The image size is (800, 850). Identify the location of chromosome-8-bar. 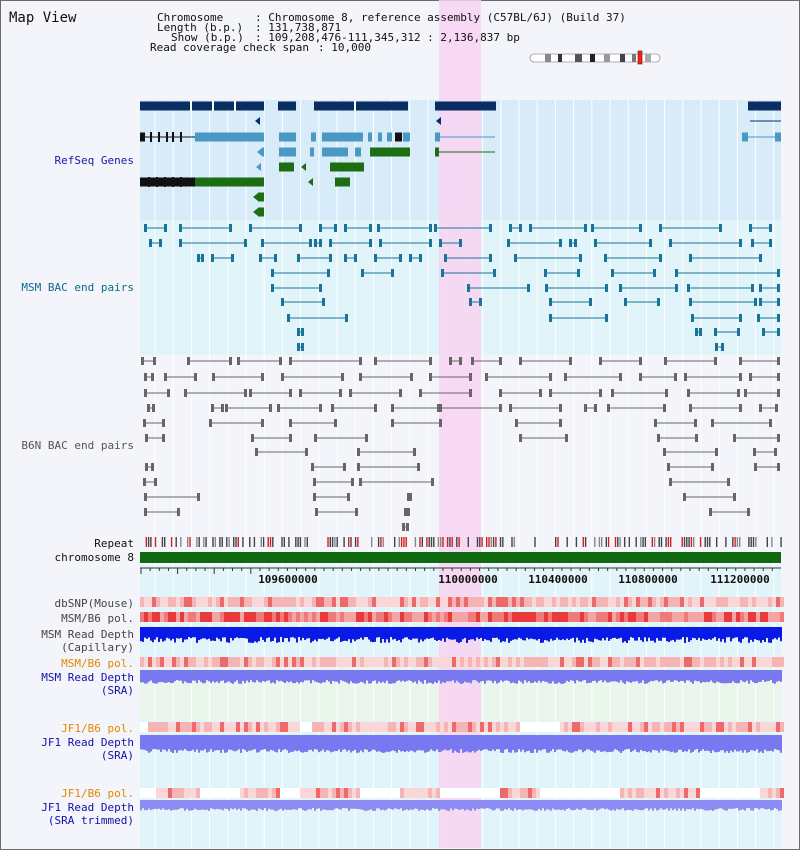
(460, 557).